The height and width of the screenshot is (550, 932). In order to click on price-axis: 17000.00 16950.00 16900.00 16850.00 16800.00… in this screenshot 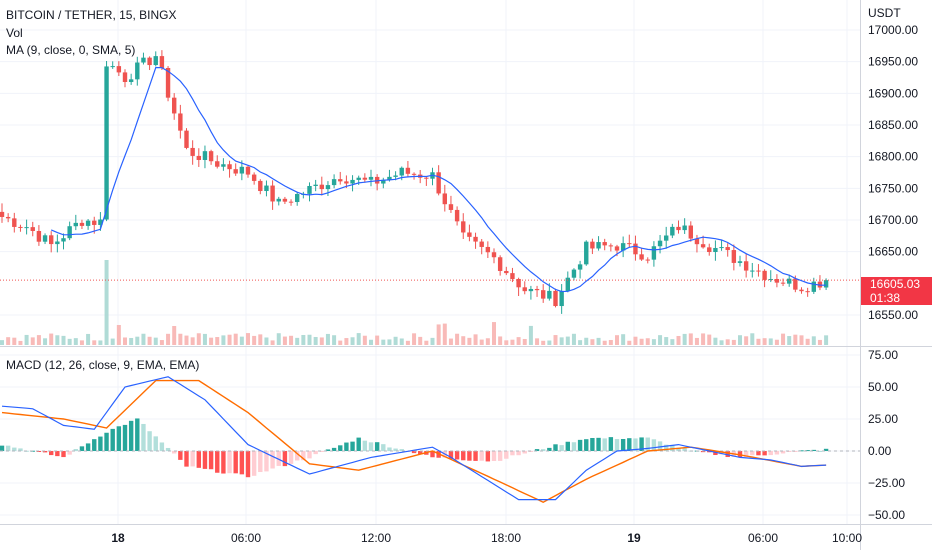, I will do `click(893, 172)`.